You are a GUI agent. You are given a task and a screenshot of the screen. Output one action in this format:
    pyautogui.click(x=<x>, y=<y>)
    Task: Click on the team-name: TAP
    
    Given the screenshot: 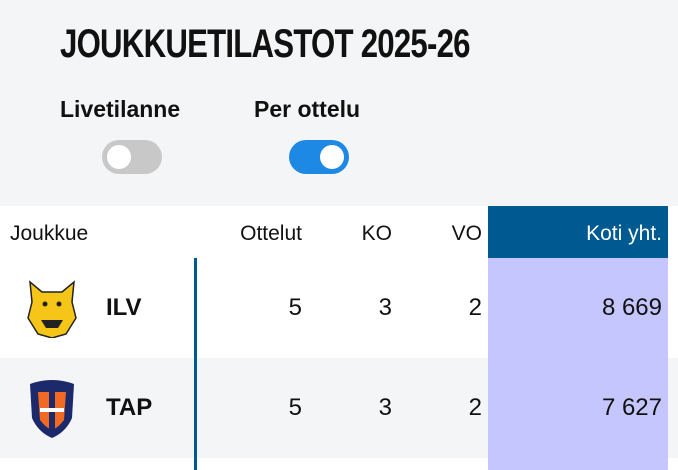 What is the action you would take?
    pyautogui.click(x=129, y=407)
    